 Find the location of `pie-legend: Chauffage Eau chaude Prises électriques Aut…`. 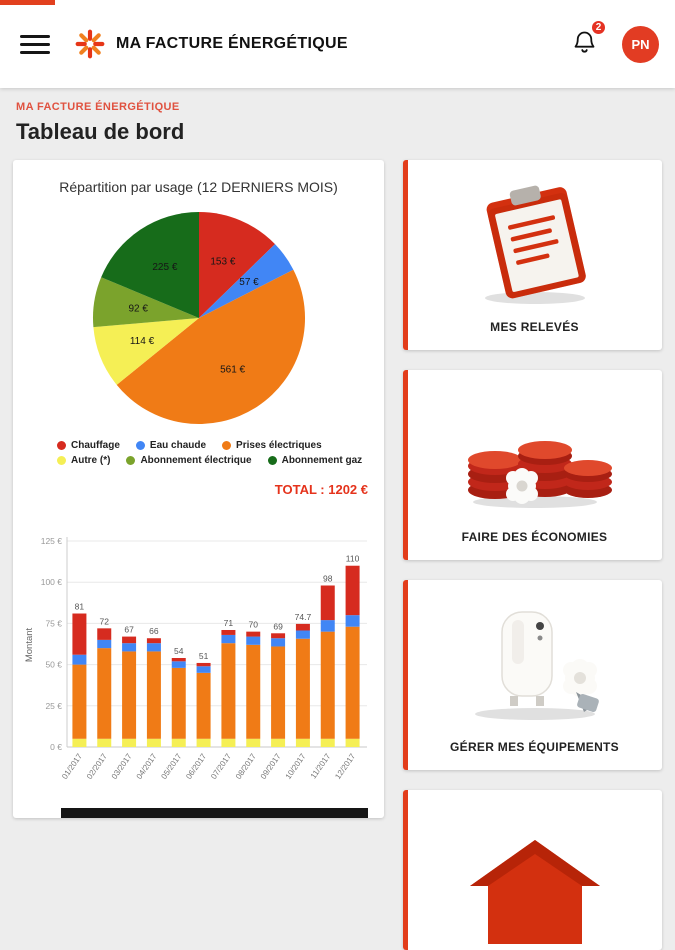

pie-legend: Chauffage Eau chaude Prises électriques Aut… is located at coordinates (198, 450).